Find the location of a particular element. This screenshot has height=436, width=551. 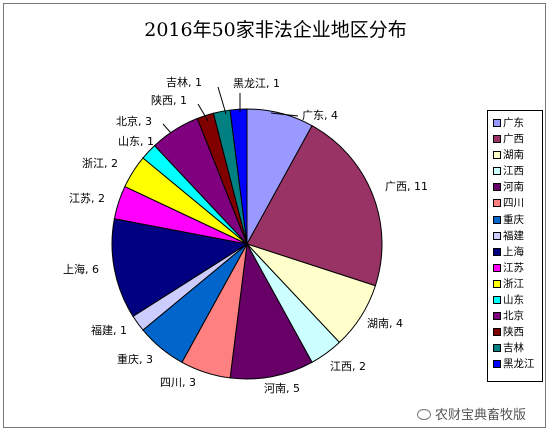

wechat-icon is located at coordinates (424, 414).